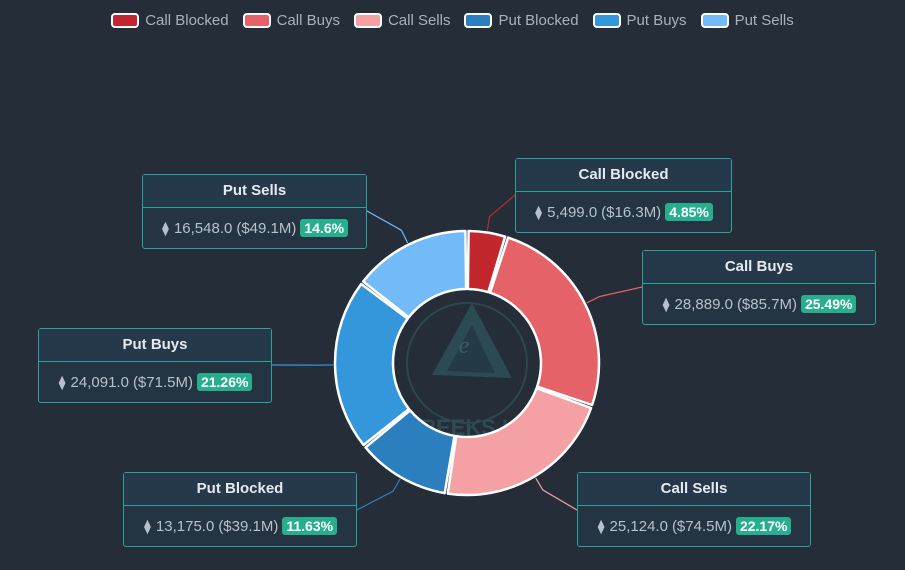 The height and width of the screenshot is (570, 905). Describe the element at coordinates (623, 175) in the screenshot. I see `slice-label-title: Call Blocked` at that location.